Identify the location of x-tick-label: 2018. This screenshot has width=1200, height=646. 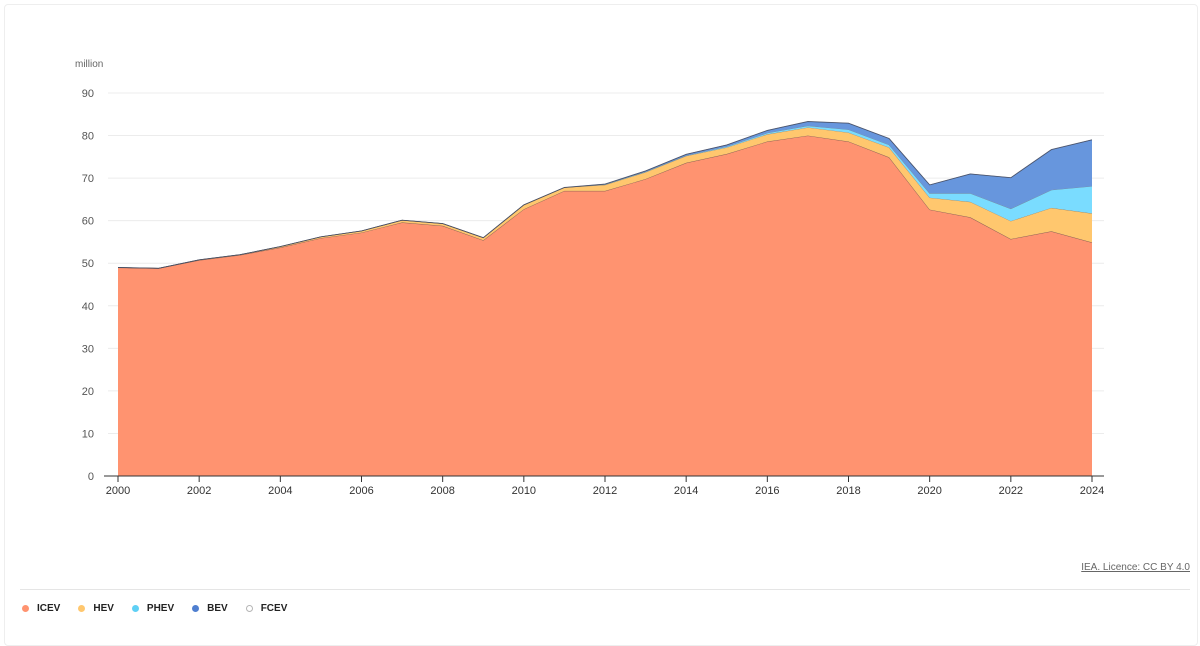
(848, 491).